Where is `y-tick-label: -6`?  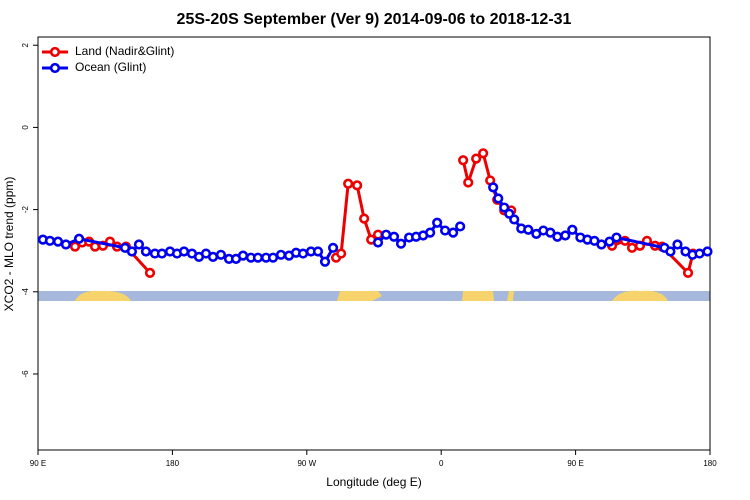 y-tick-label: -6 is located at coordinates (25, 374).